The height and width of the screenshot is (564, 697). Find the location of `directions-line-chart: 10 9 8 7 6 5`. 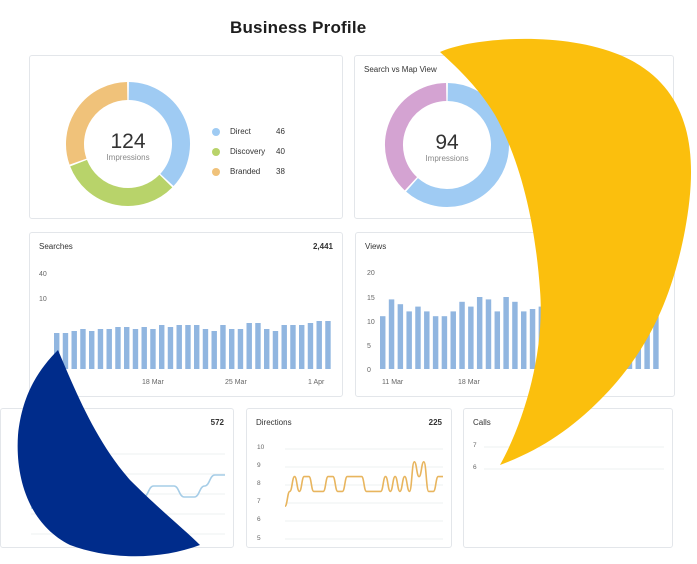

directions-line-chart: 10 9 8 7 6 5 is located at coordinates (350, 493).